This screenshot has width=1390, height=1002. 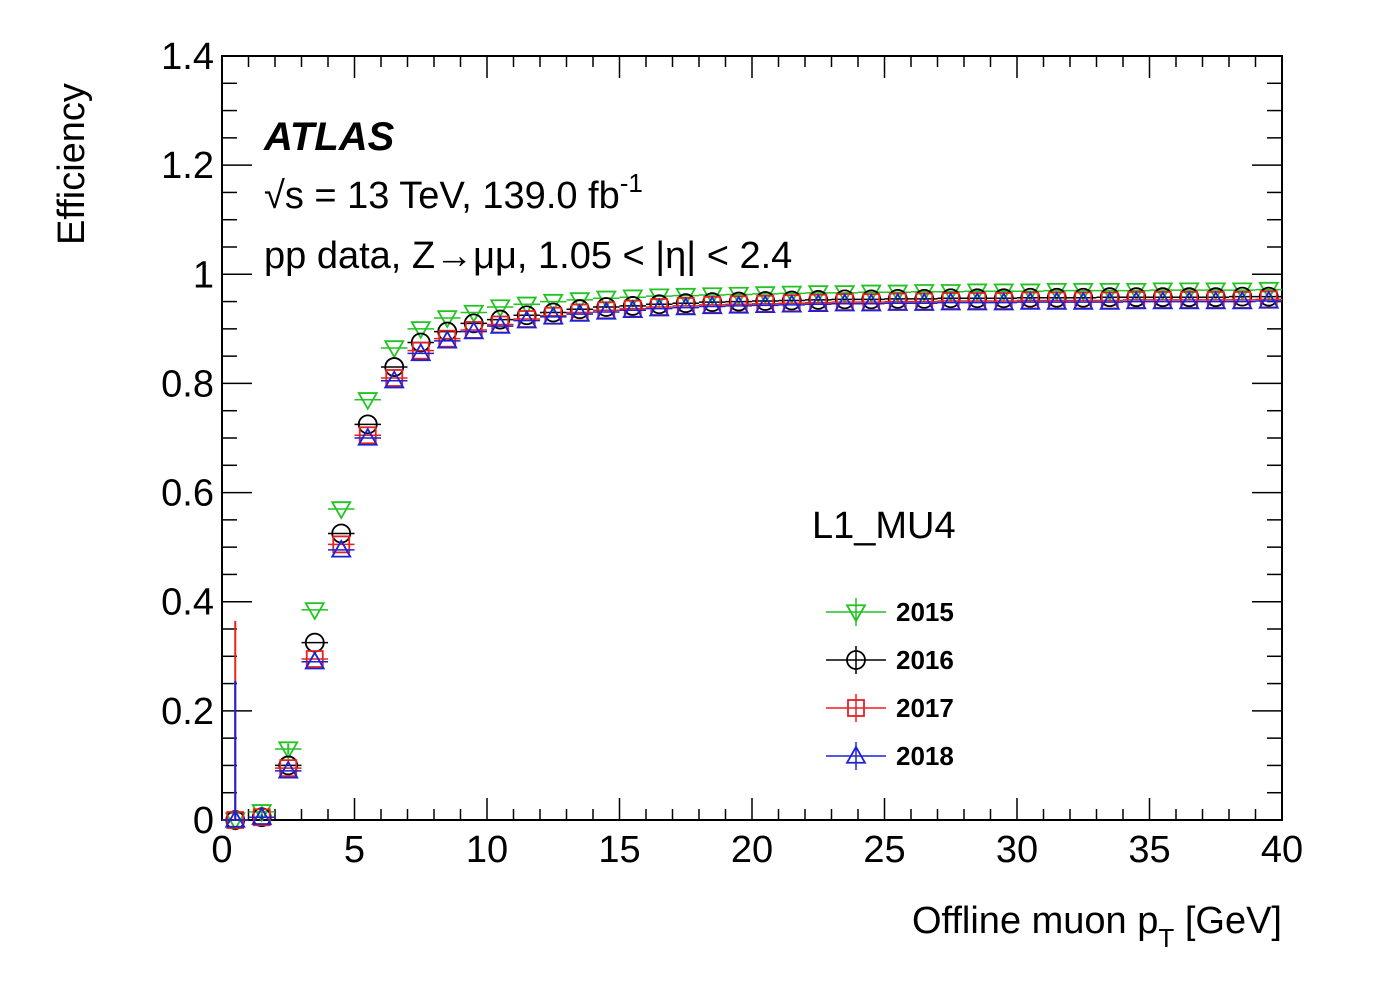 What do you see at coordinates (1017, 850) in the screenshot?
I see `x-tick-label: 30` at bounding box center [1017, 850].